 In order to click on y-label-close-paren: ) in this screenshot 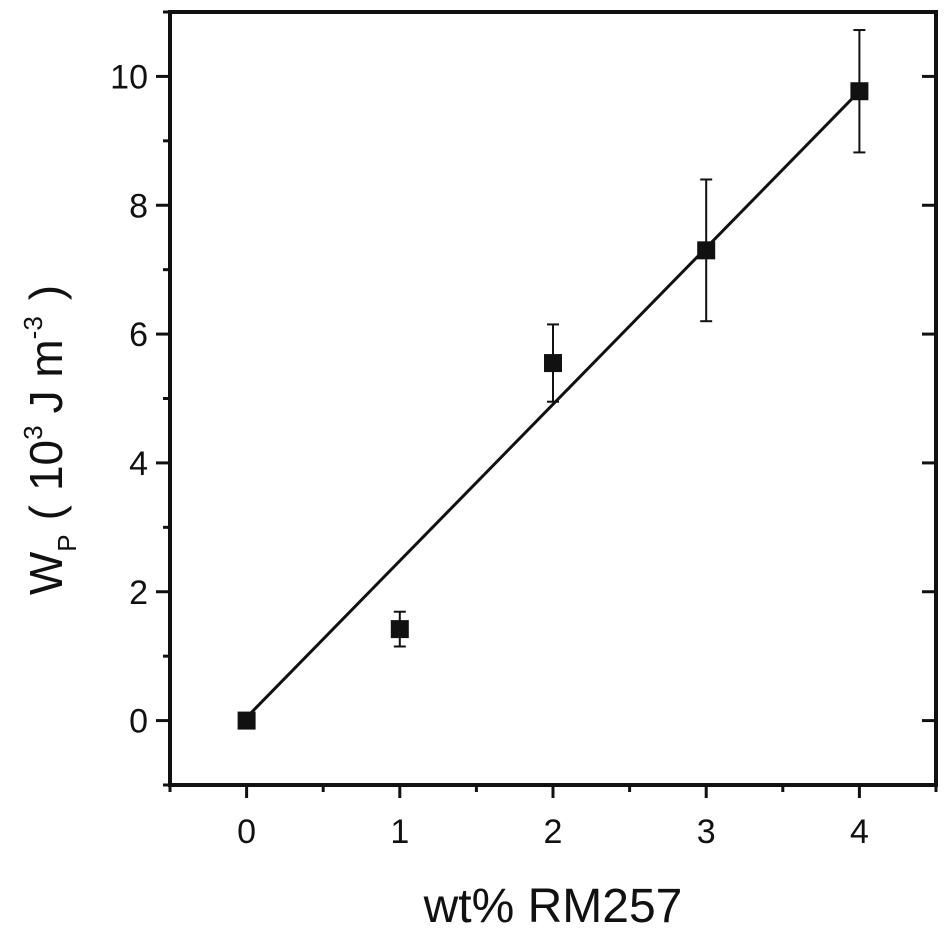, I will do `click(46, 292)`.